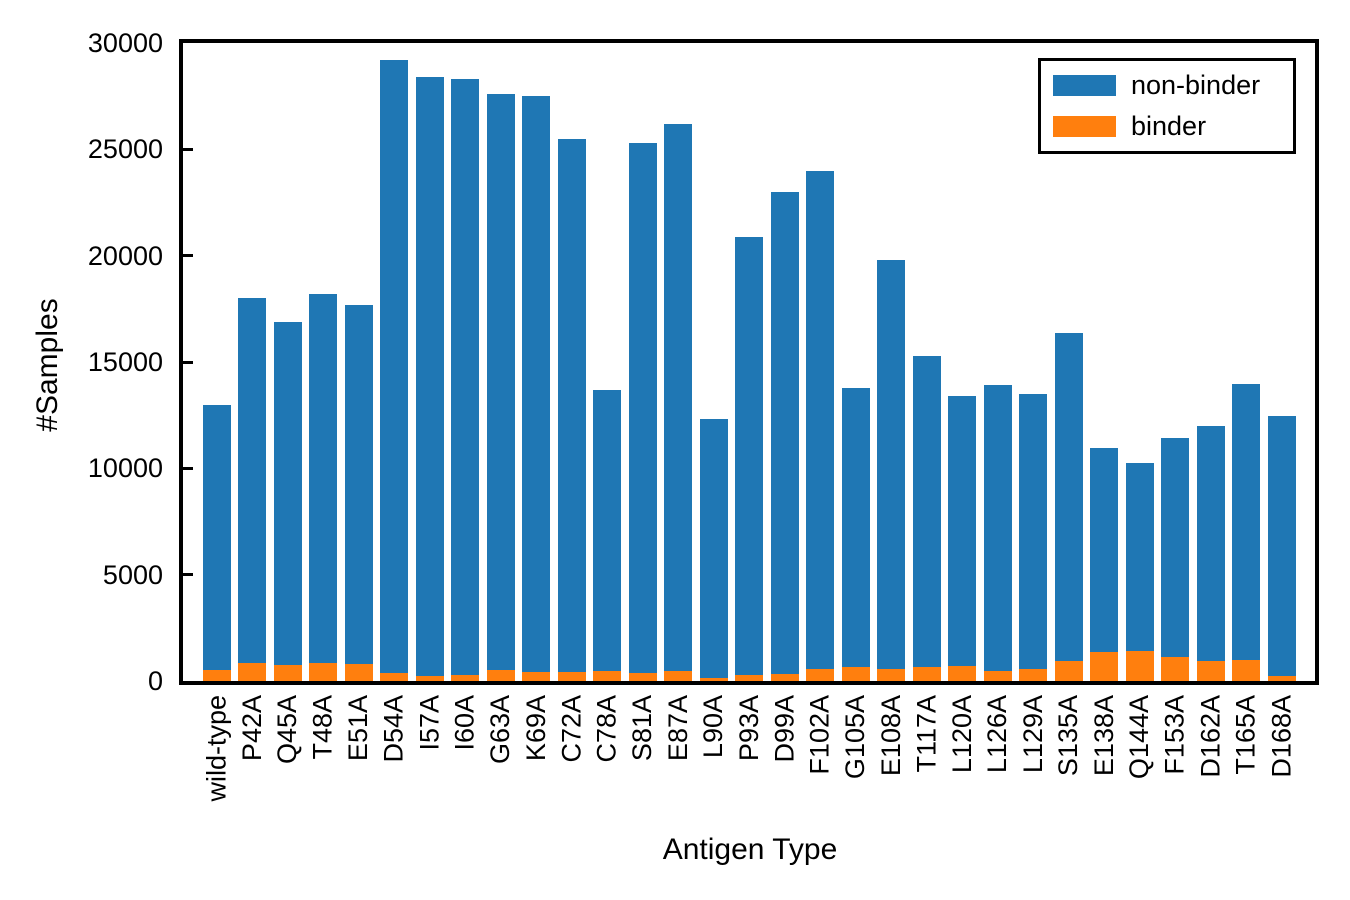  I want to click on bar-i60a, so click(465, 380).